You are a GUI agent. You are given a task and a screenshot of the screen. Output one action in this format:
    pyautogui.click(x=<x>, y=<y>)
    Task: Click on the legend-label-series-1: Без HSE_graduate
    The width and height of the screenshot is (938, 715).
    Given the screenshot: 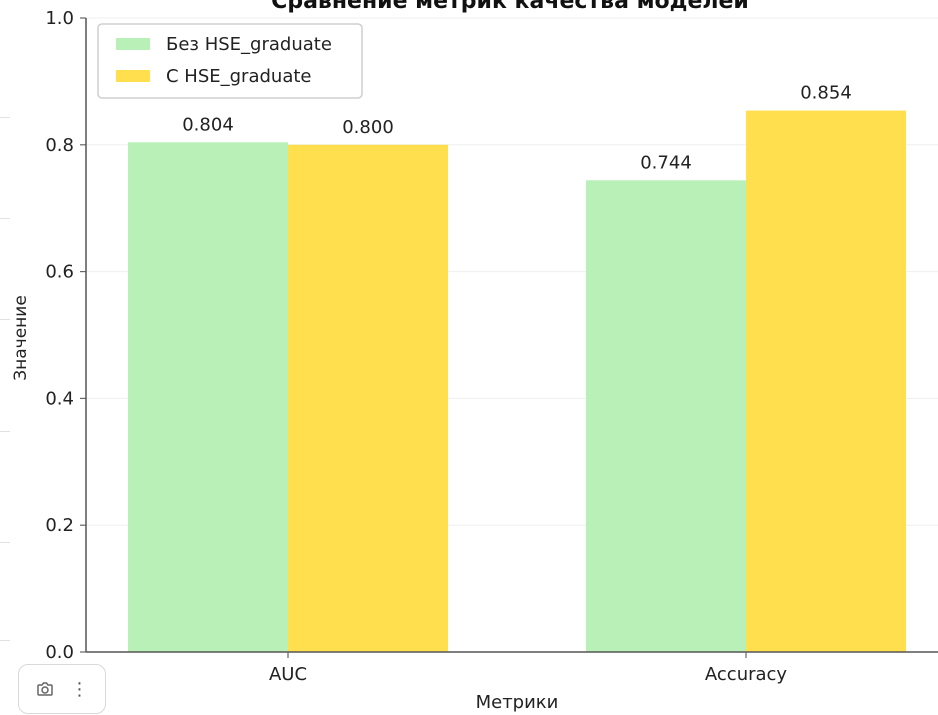 What is the action you would take?
    pyautogui.click(x=249, y=44)
    